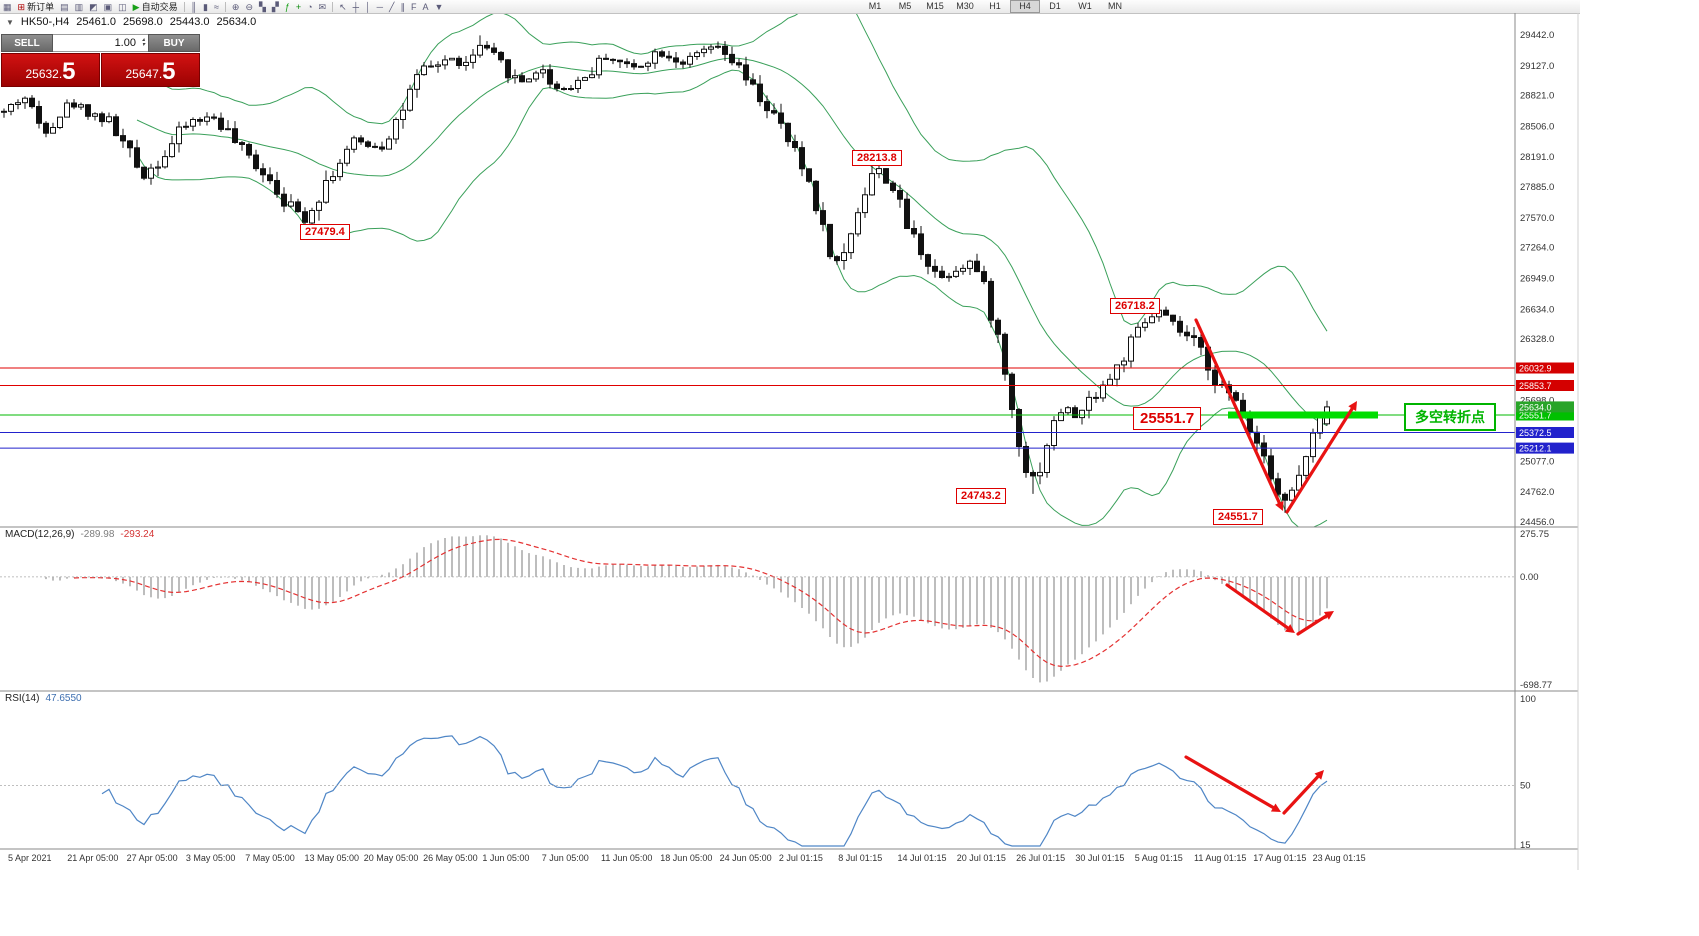 This screenshot has height=936, width=1699. What do you see at coordinates (125, 43) in the screenshot?
I see `lot-size-value: 1.00` at bounding box center [125, 43].